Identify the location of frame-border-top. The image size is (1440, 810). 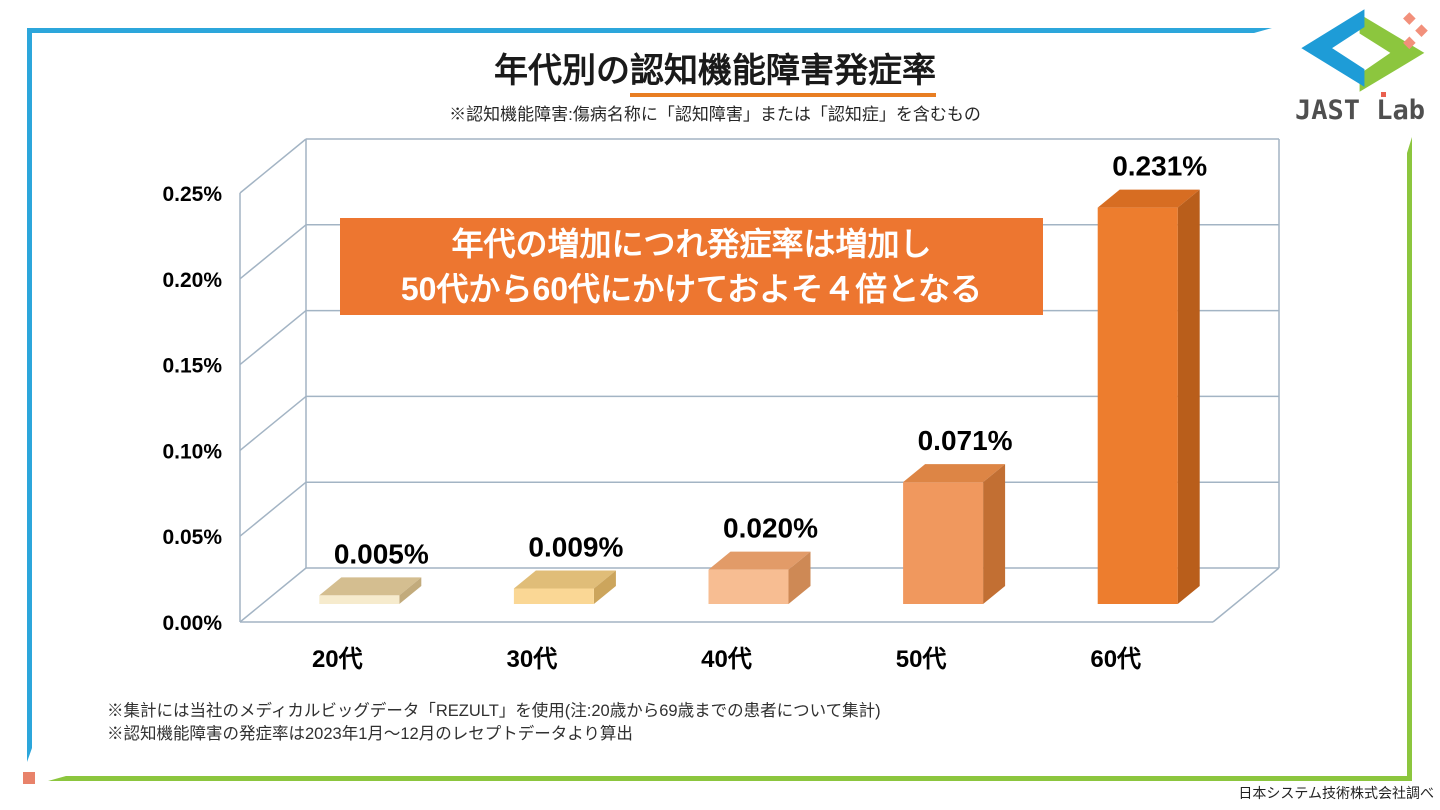
(649, 30).